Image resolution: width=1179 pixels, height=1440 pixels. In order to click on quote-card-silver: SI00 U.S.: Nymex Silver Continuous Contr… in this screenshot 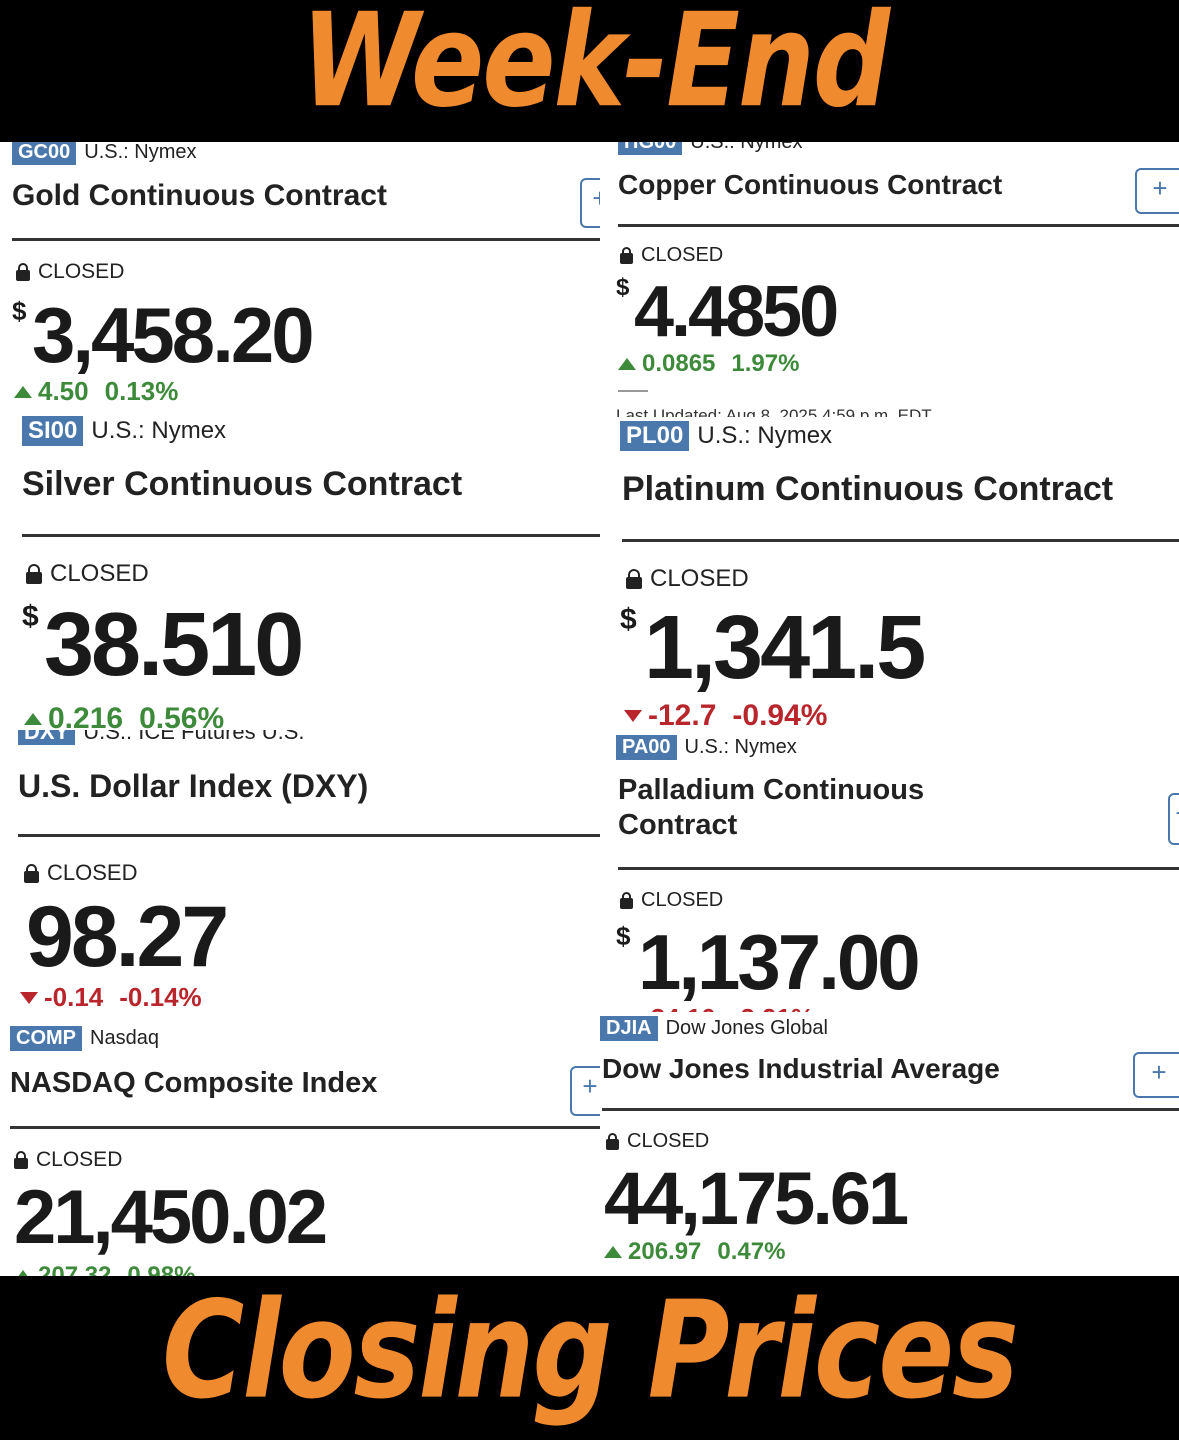, I will do `click(300, 570)`.